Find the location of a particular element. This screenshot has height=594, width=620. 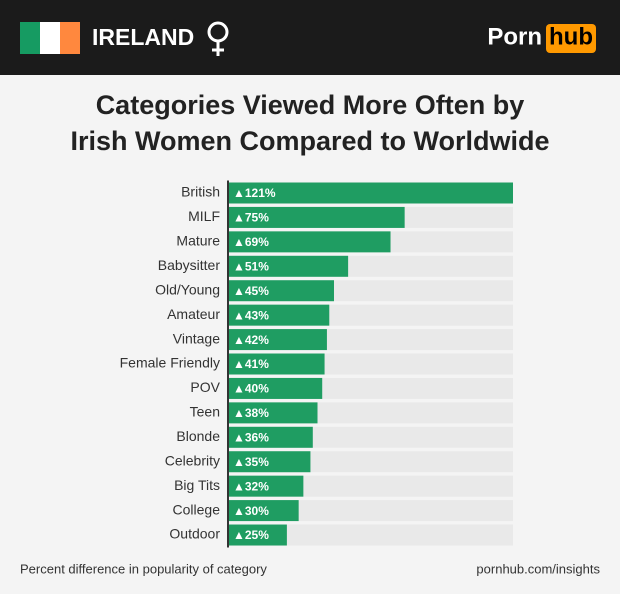

value-label: ▲69% is located at coordinates (251, 242).